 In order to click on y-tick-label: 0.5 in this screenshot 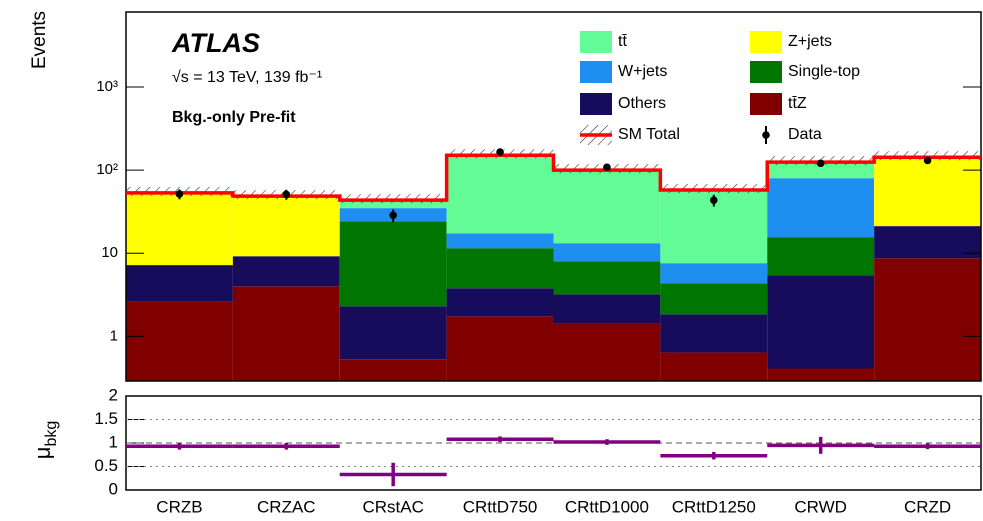, I will do `click(106, 465)`.